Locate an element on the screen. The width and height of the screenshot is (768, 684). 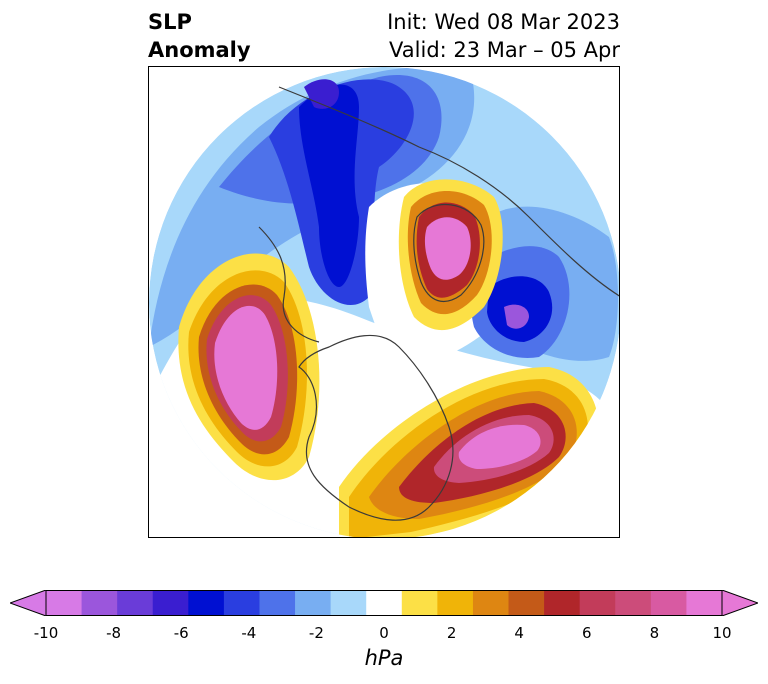
red-high-atlantic-core is located at coordinates (499, 446).